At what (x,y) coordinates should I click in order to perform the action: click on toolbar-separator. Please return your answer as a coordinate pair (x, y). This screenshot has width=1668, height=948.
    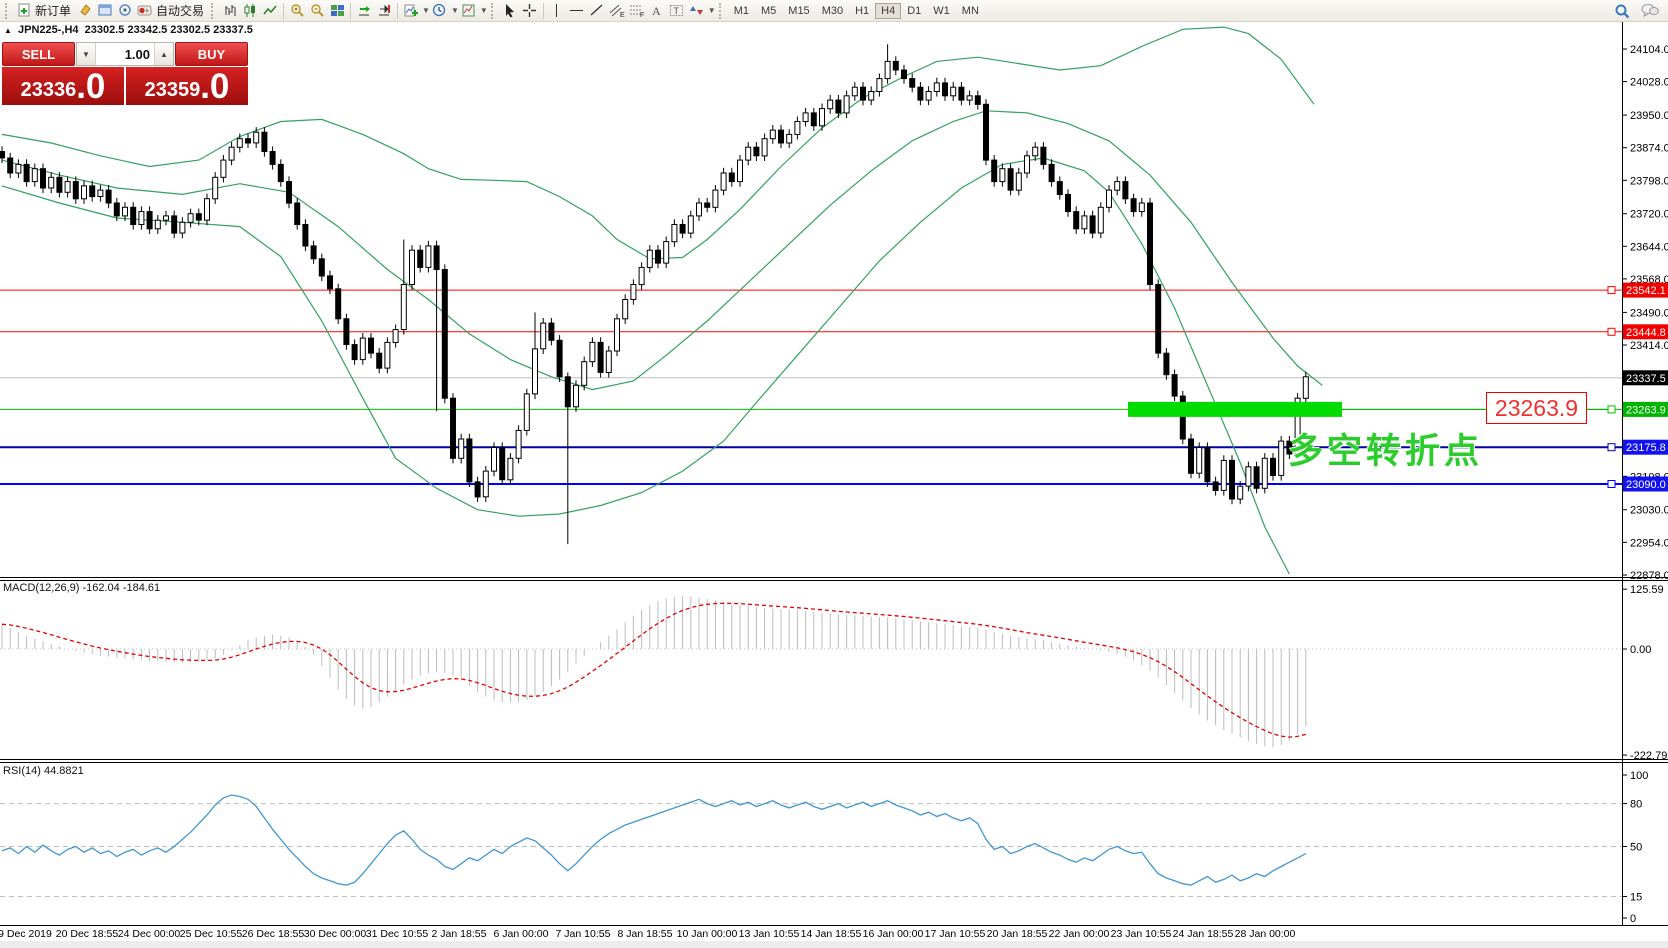
    Looking at the image, I should click on (543, 10).